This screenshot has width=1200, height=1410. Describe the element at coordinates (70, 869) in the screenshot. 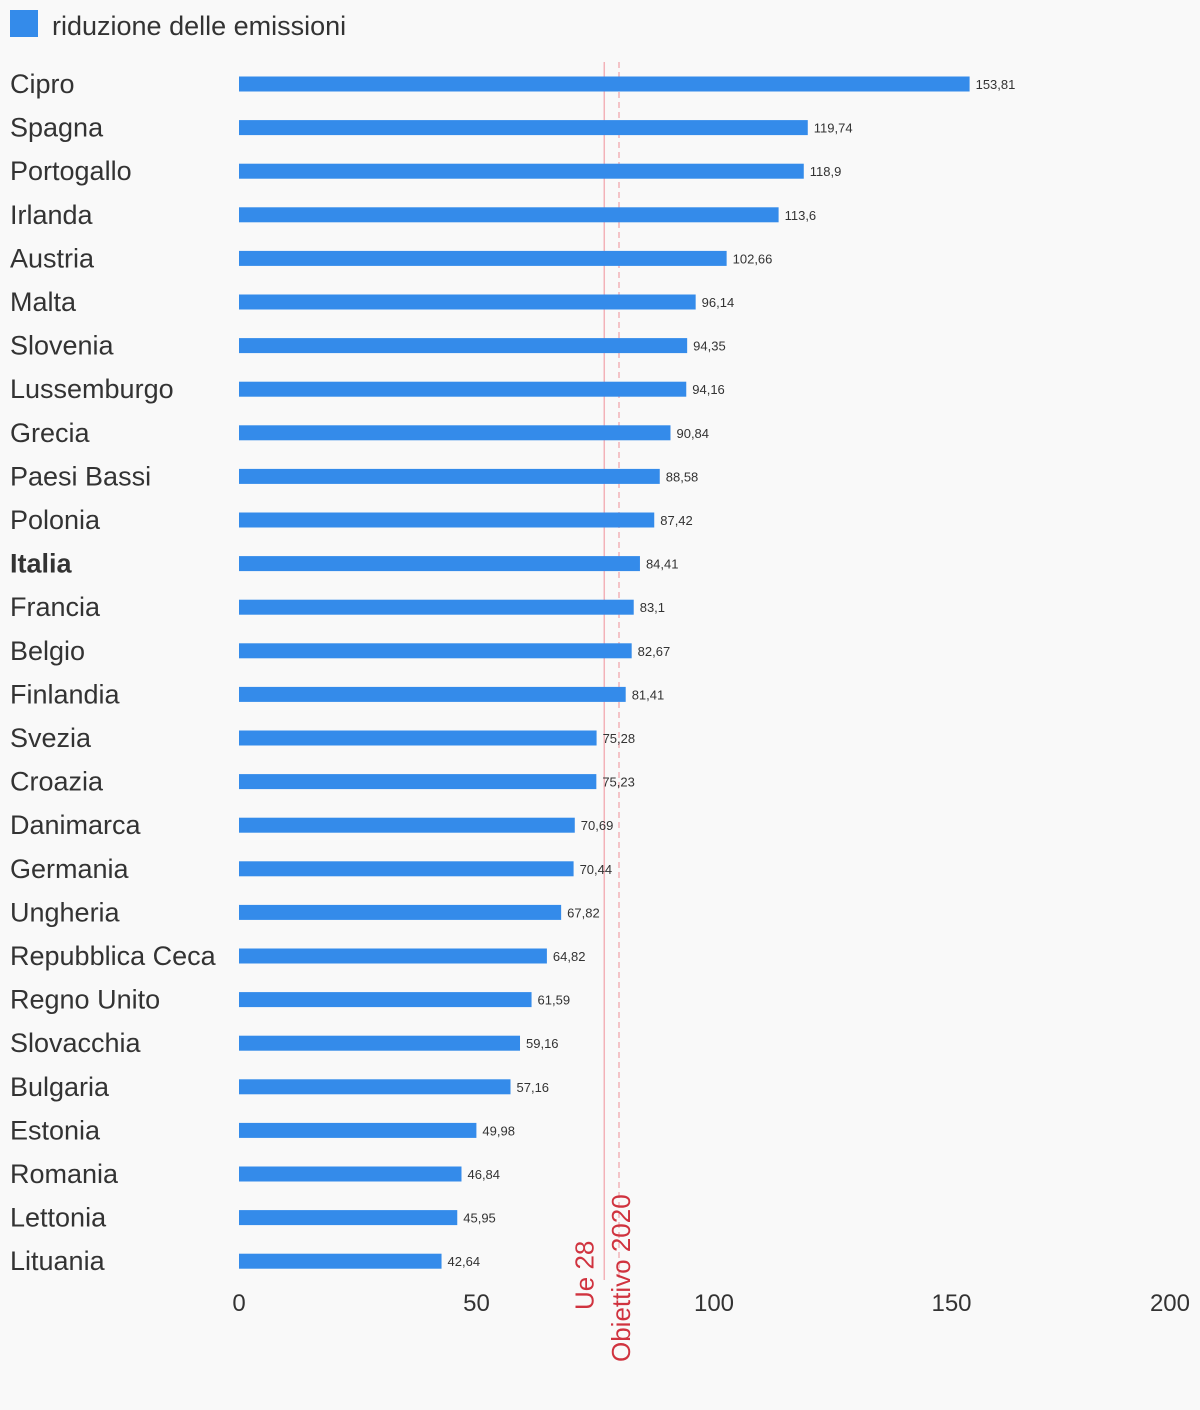

I see `category-label: Germania` at that location.